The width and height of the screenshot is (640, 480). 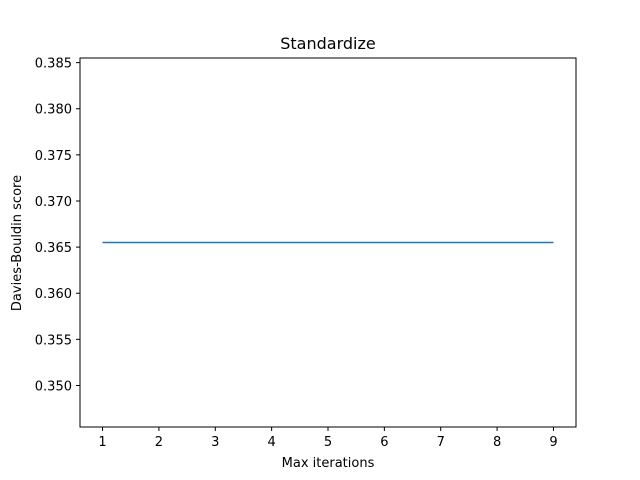 I want to click on x-tick-label: 9, so click(x=553, y=442).